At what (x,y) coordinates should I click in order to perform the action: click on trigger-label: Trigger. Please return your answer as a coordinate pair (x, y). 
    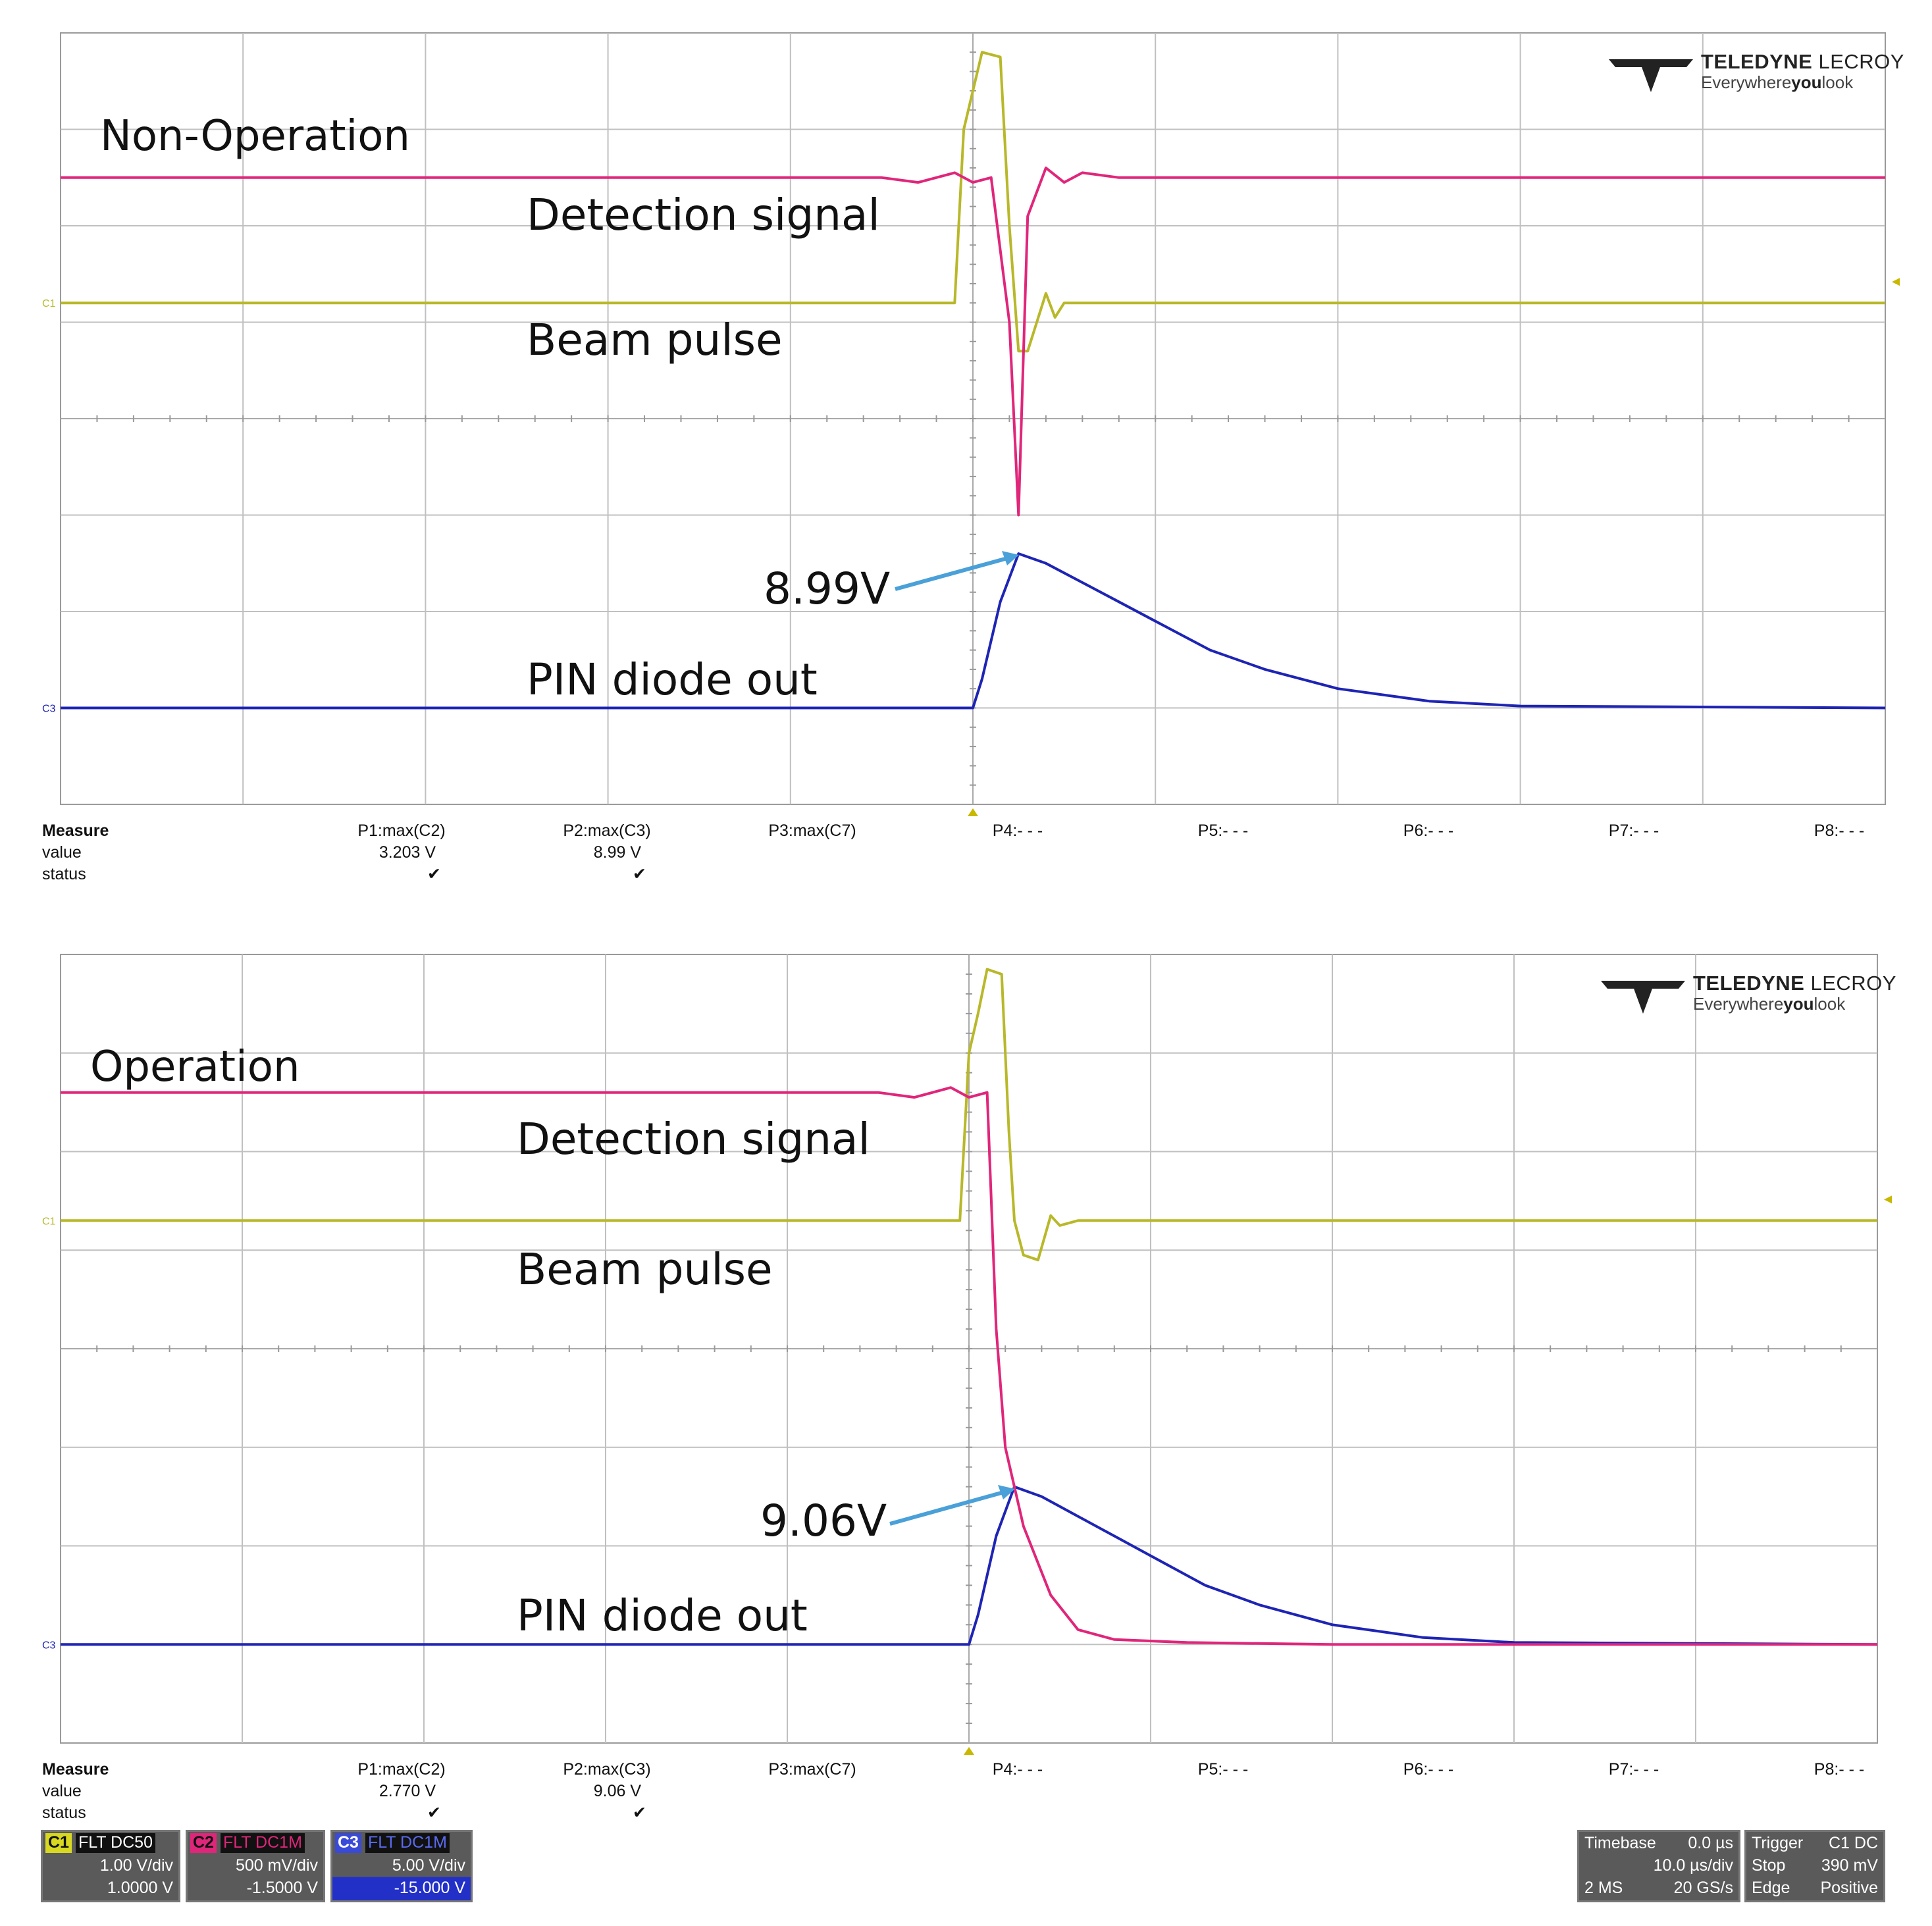
    Looking at the image, I should click on (1778, 1843).